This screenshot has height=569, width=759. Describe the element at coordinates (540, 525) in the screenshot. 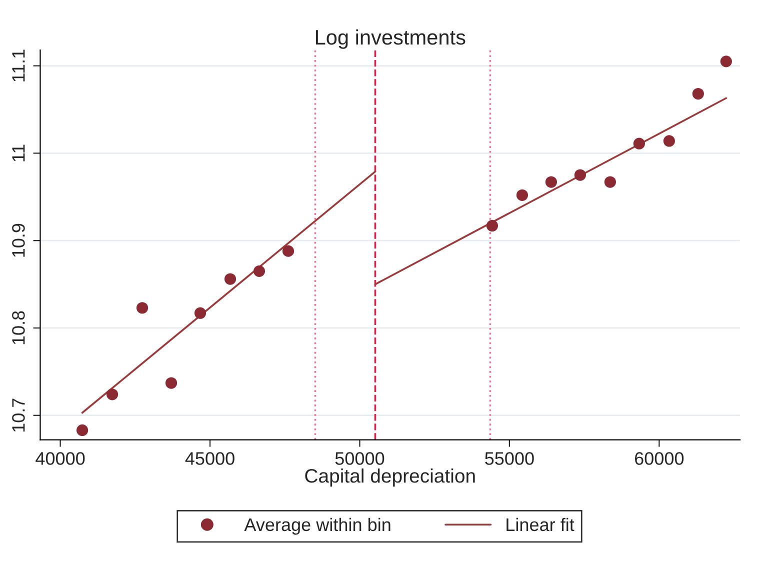

I see `legend-label: Linear fit` at that location.